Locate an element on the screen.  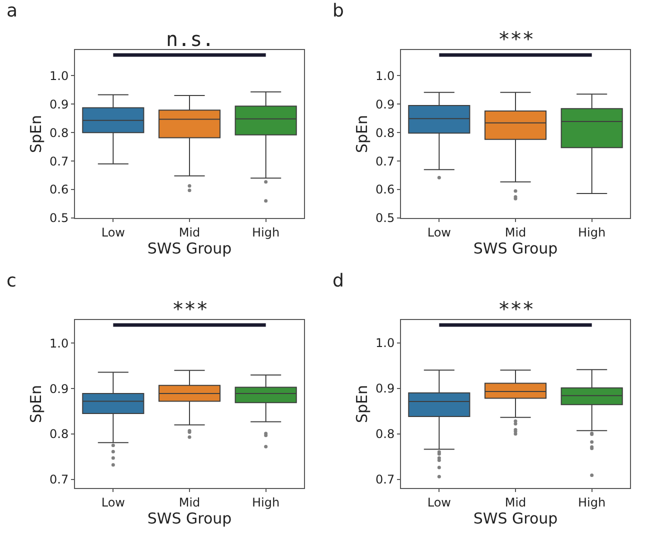
annotation: n.s. is located at coordinates (190, 39).